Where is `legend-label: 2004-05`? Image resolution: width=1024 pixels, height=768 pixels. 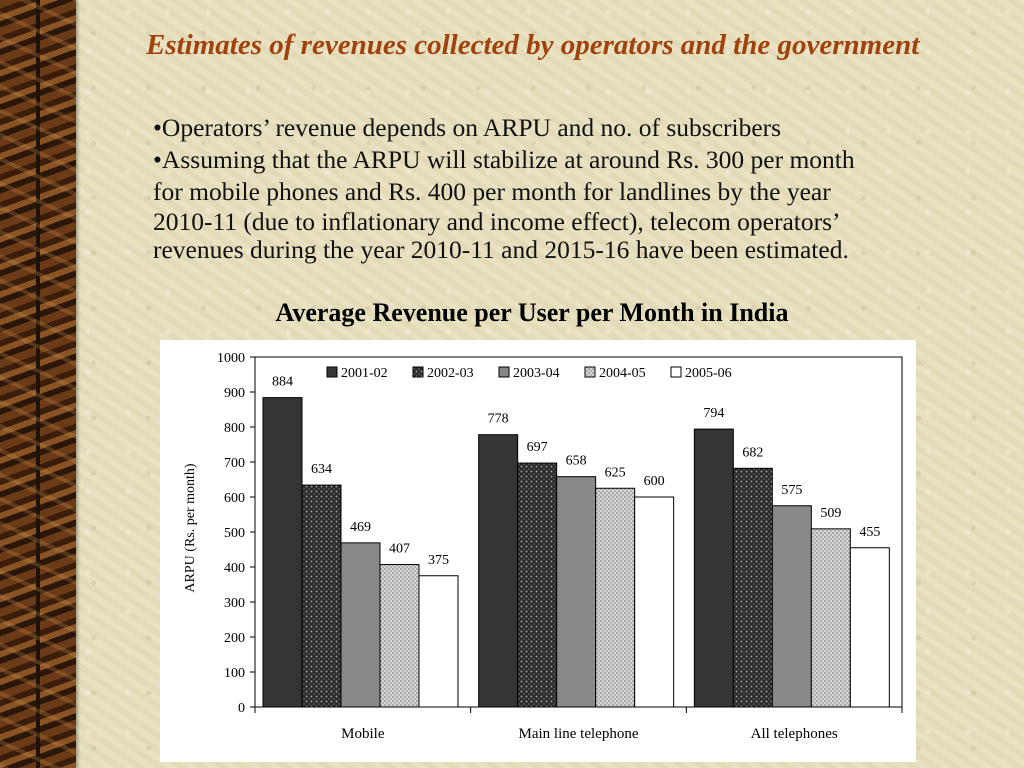 legend-label: 2004-05 is located at coordinates (622, 373).